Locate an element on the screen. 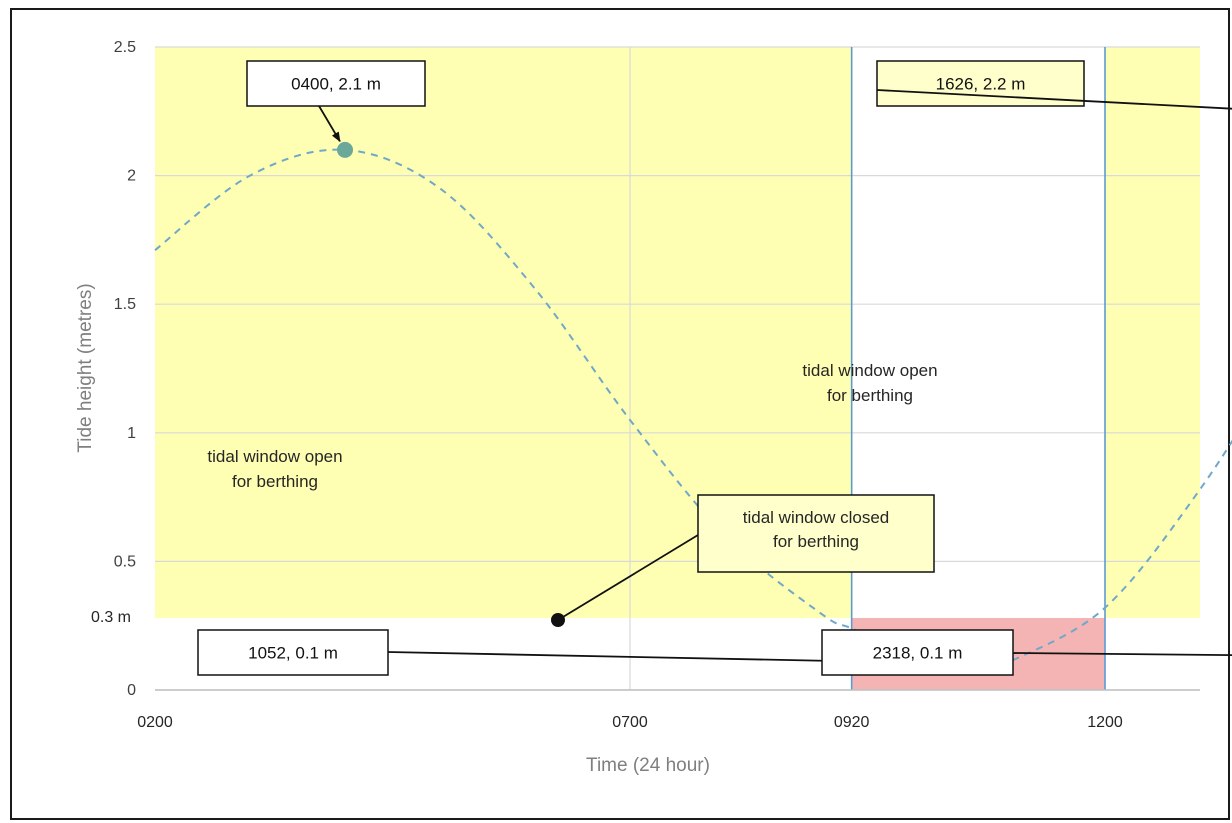  y-tick-label-0: 0 is located at coordinates (131, 690).